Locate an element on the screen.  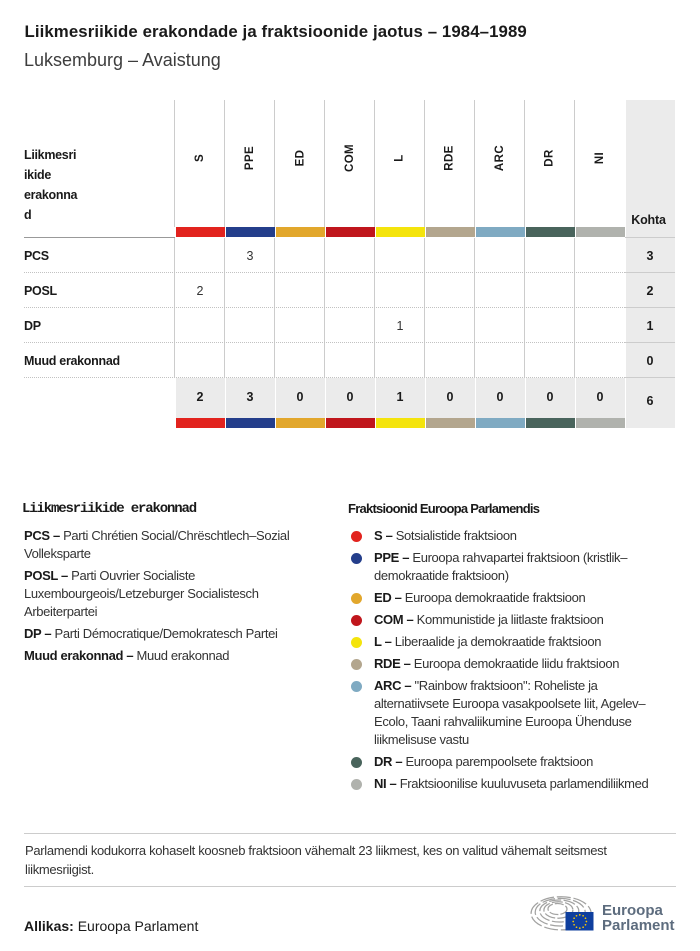
svg-text: Euroopa is located at coordinates (632, 910).